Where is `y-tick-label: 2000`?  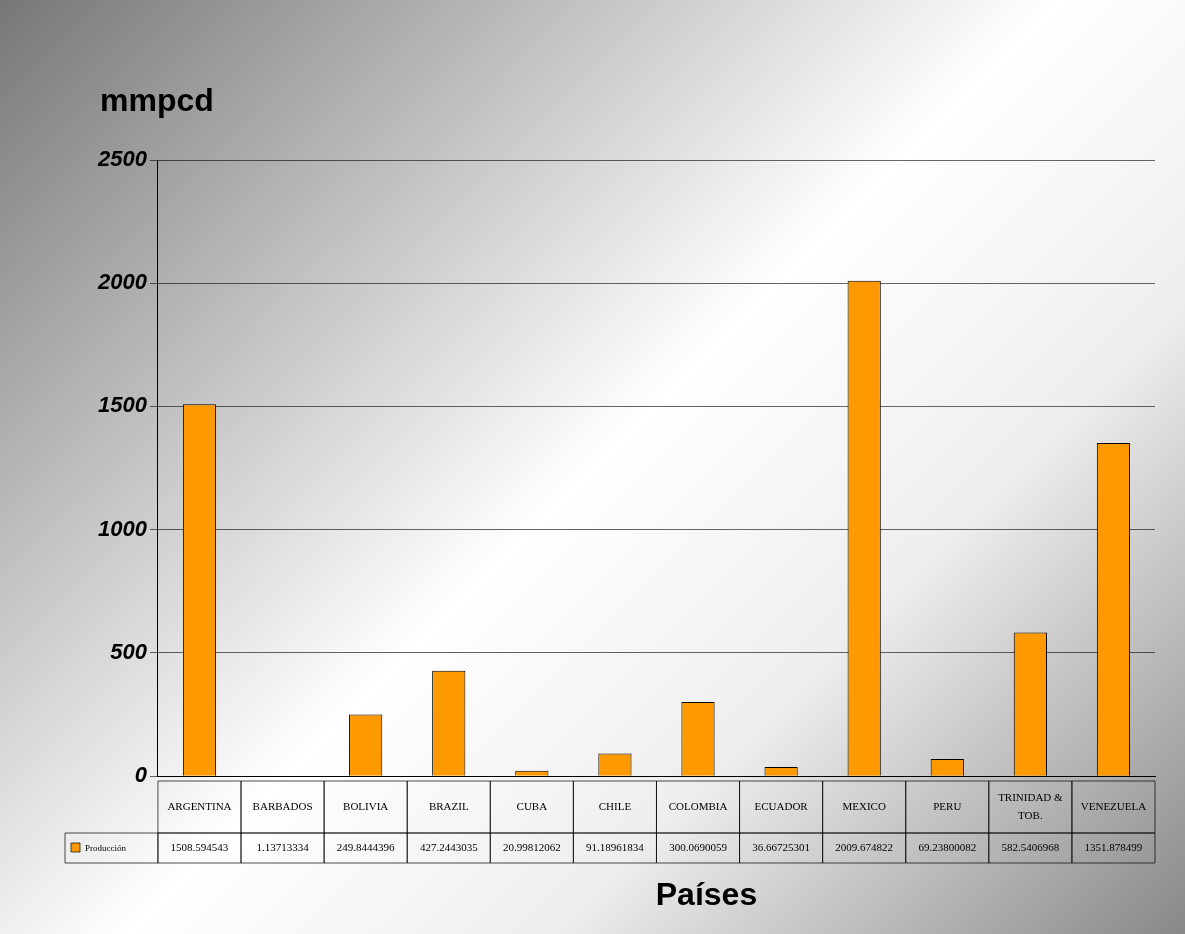
y-tick-label: 2000 is located at coordinates (122, 282).